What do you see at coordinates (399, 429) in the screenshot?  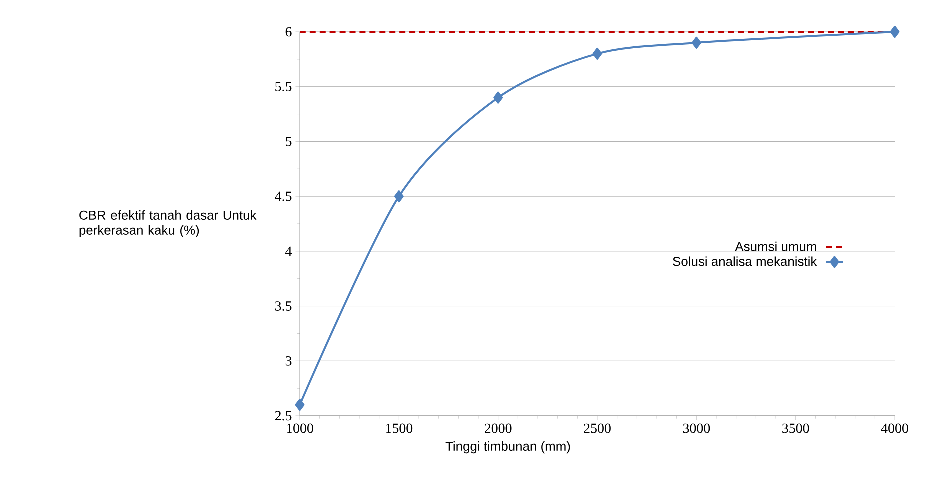 I see `x-tick-label: 1500` at bounding box center [399, 429].